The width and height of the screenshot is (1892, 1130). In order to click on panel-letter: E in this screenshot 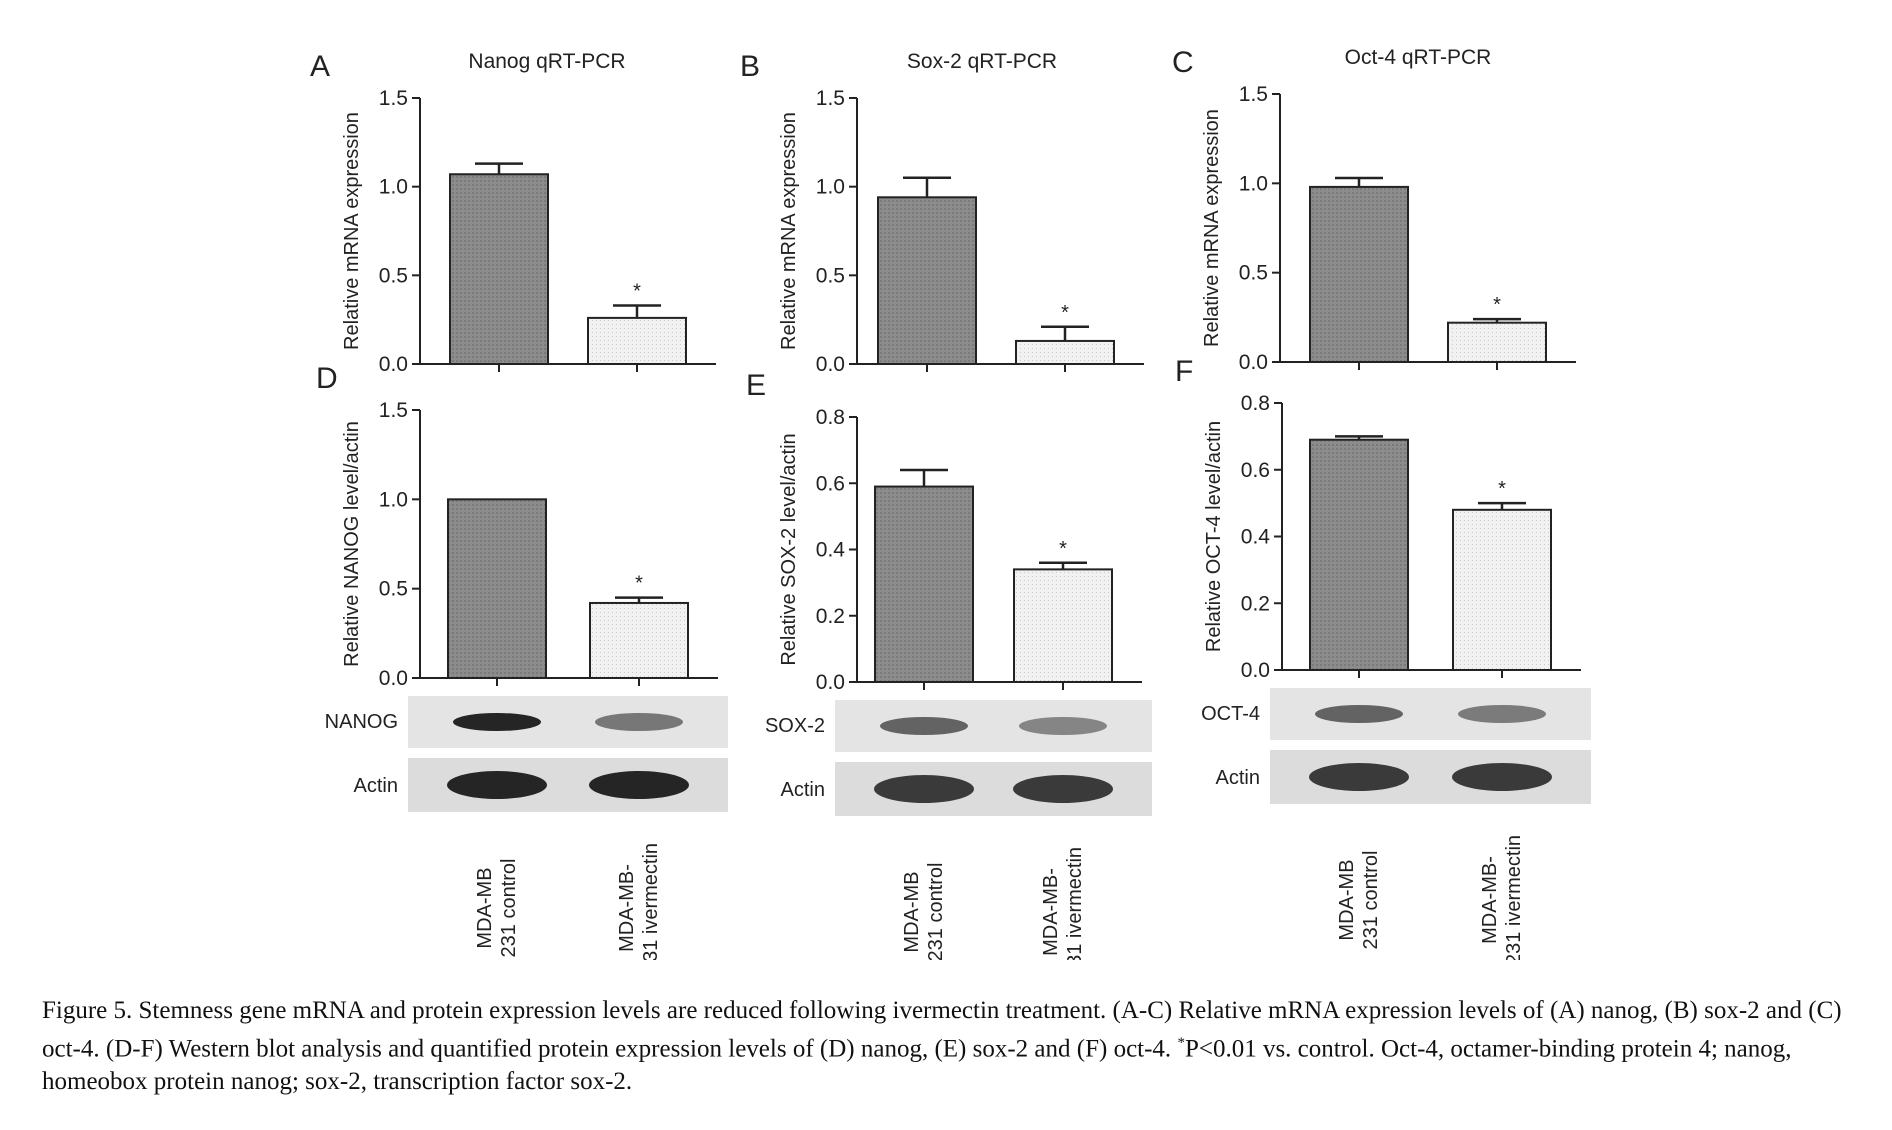, I will do `click(756, 385)`.